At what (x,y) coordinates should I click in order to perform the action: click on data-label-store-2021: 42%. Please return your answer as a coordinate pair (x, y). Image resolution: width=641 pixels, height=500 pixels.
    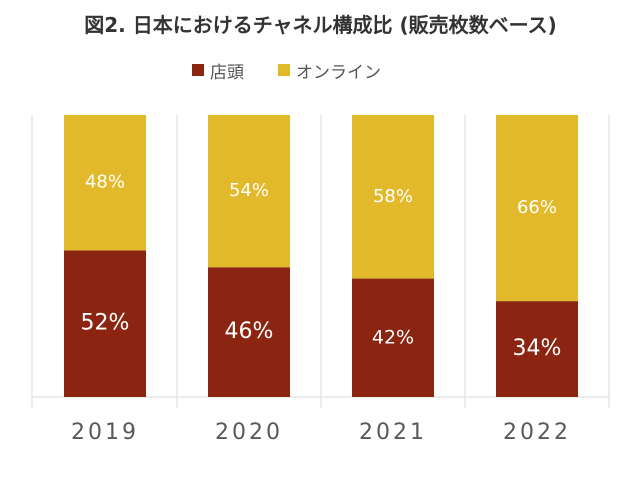
    Looking at the image, I should click on (393, 337).